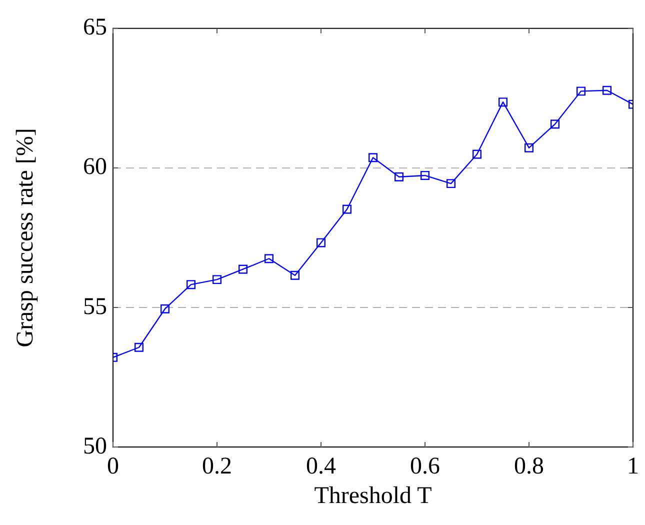 Image resolution: width=645 pixels, height=525 pixels. I want to click on y-tick-label: 60, so click(95, 167).